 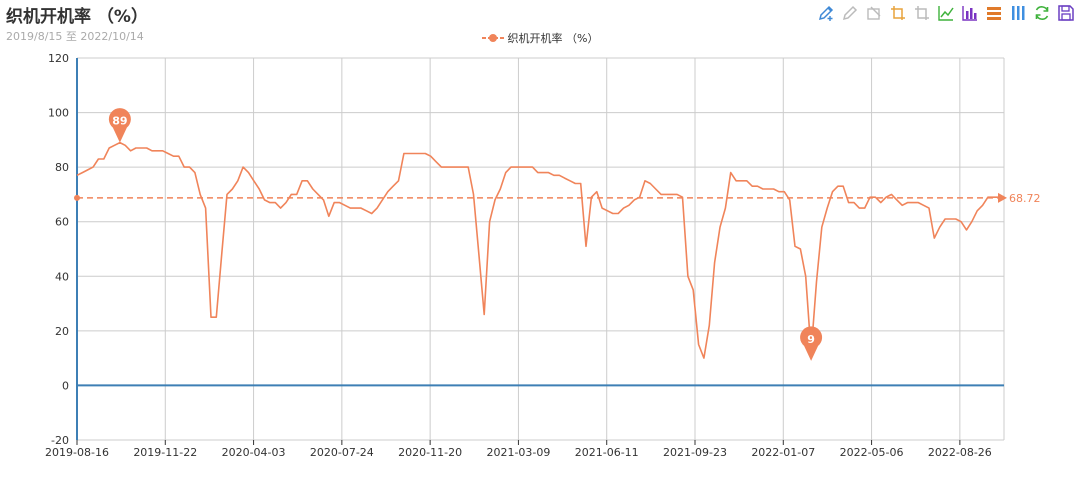 I want to click on x-tick-label: 2022-01-07, so click(x=783, y=452).